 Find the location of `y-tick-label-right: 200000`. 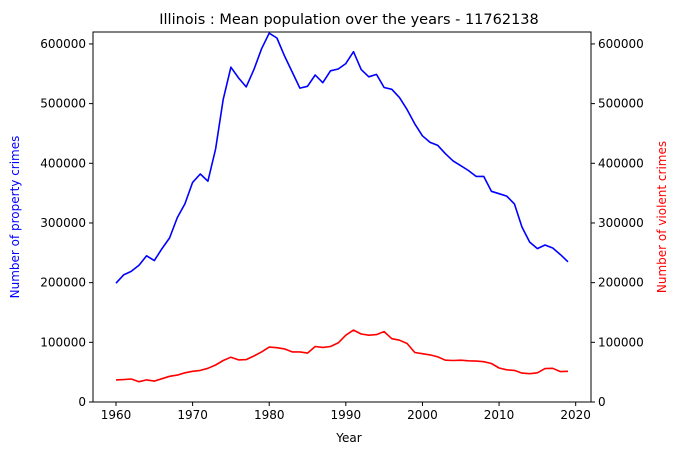

y-tick-label-right: 200000 is located at coordinates (621, 283).